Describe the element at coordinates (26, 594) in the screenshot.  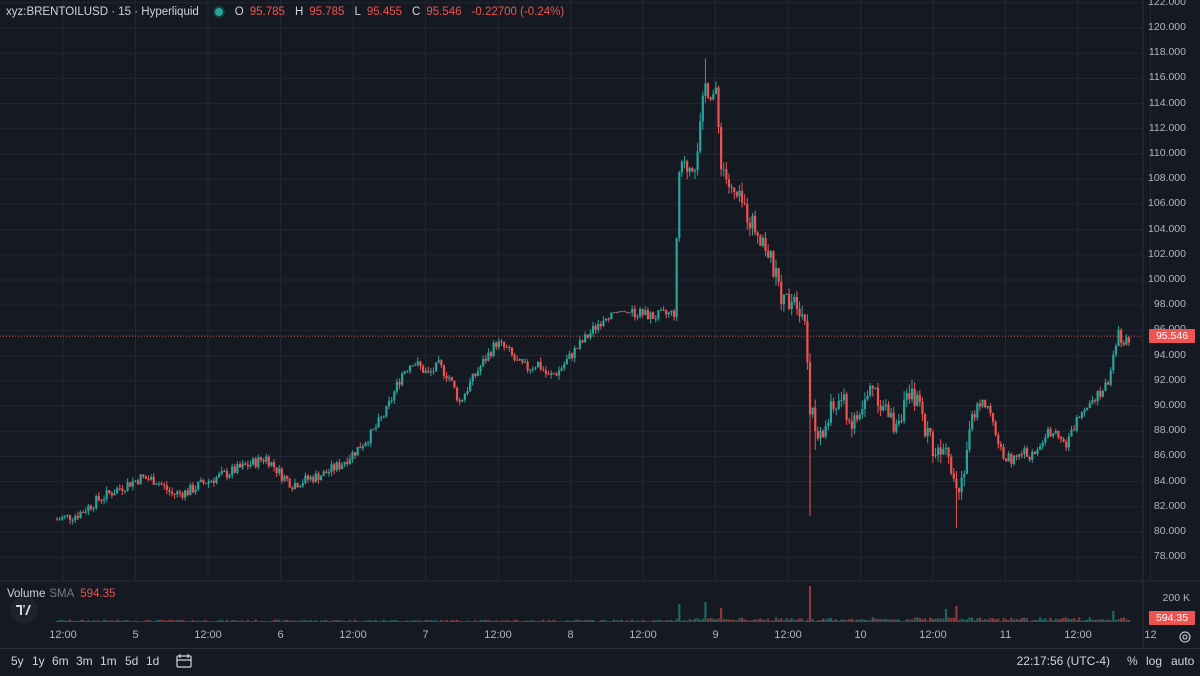
I see `volume-label: Volume` at that location.